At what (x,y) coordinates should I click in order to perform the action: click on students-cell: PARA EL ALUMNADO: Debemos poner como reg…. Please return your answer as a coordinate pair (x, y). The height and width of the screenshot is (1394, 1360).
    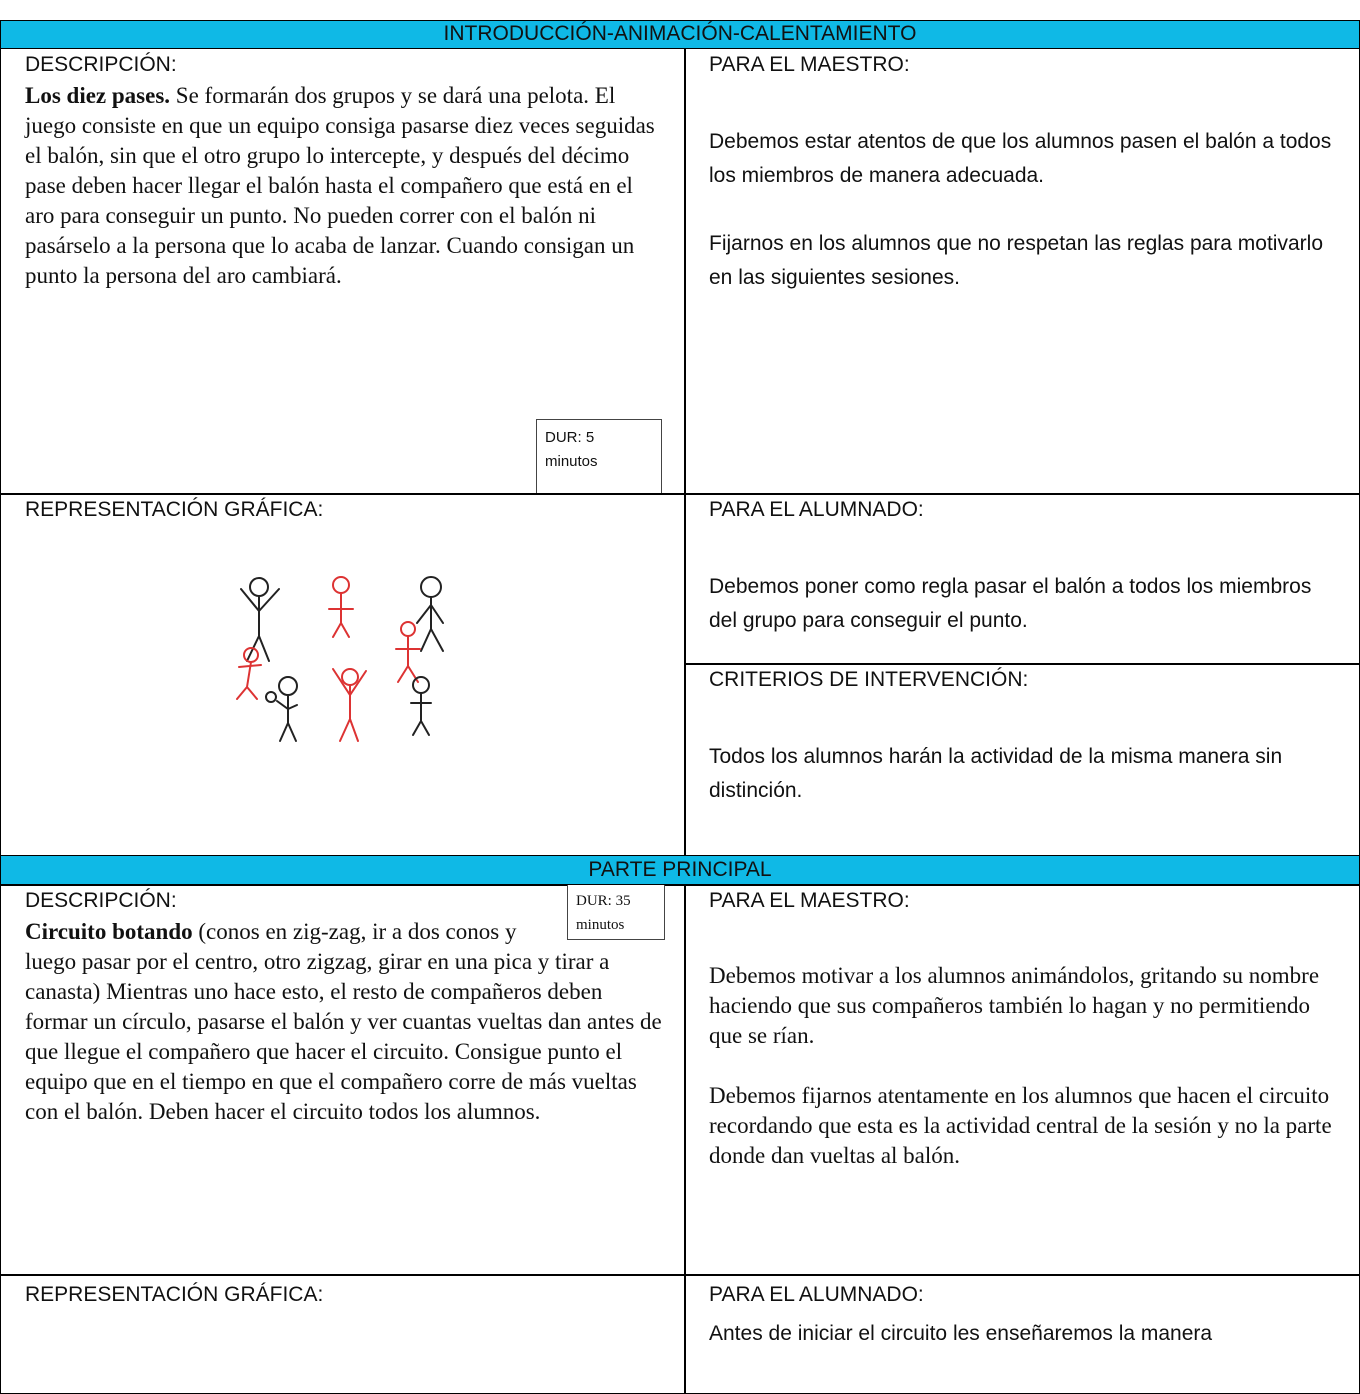
    Looking at the image, I should click on (1022, 579).